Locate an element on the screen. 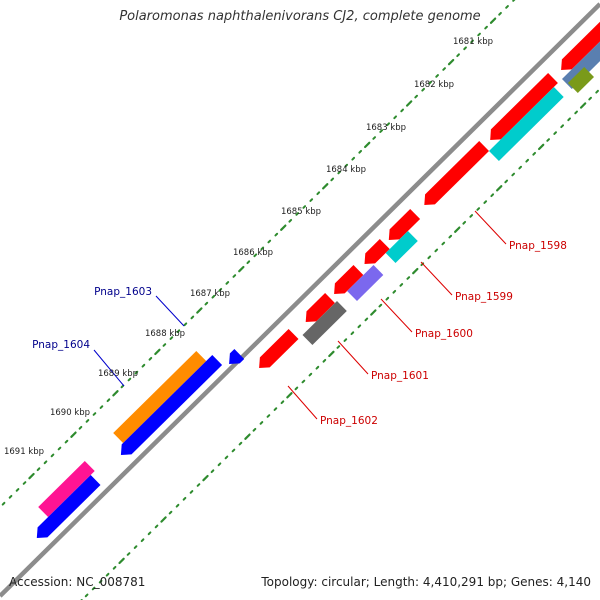 This screenshot has width=600, height=600. gene-label-pnap_1604: Pnap_1604 is located at coordinates (61, 345).